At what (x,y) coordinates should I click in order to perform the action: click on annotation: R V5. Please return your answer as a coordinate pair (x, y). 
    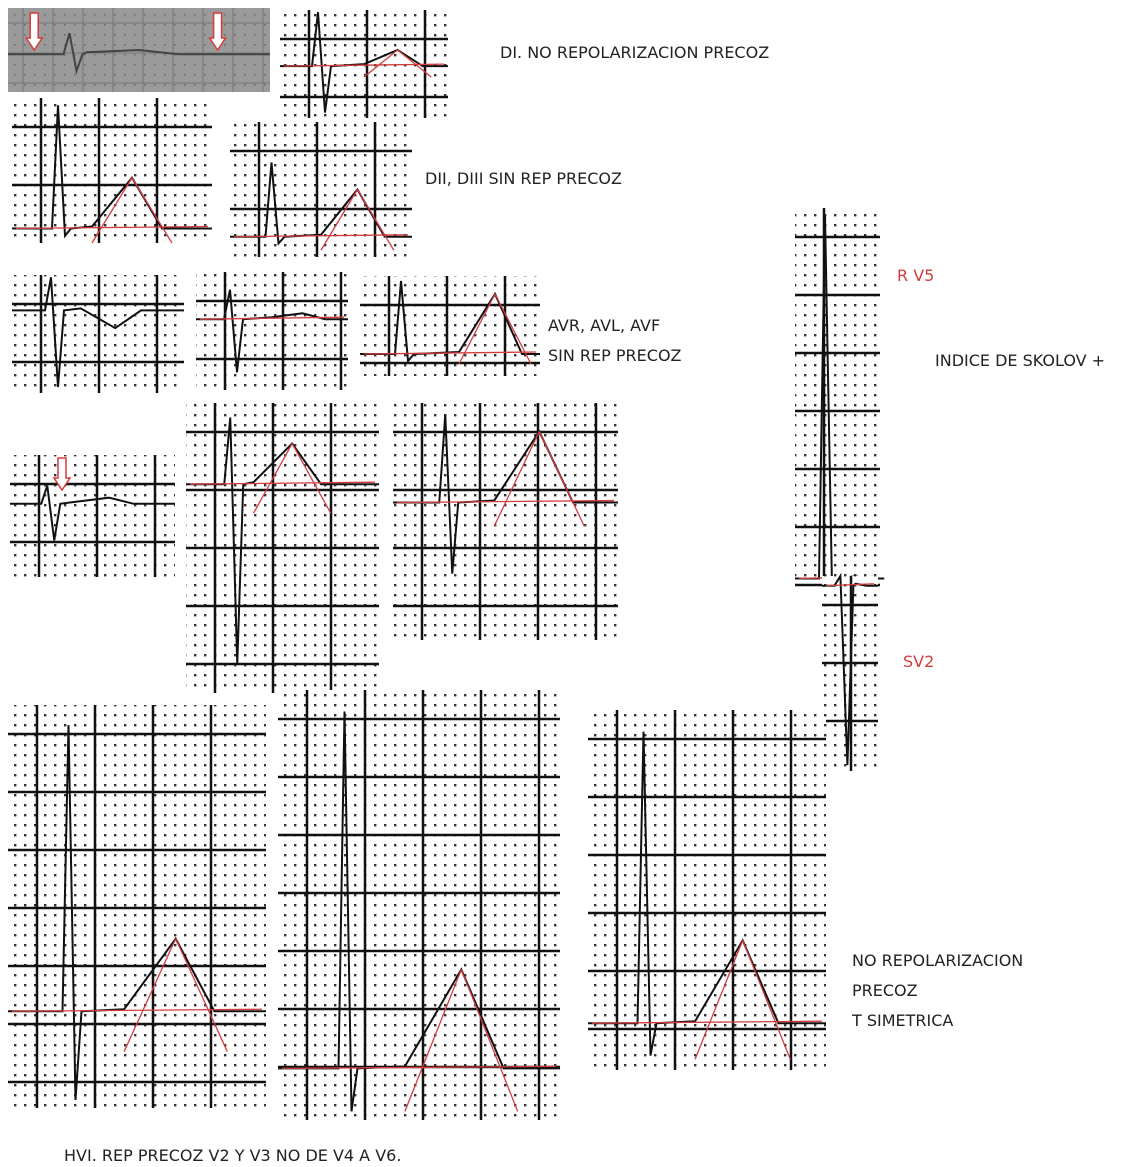
    Looking at the image, I should click on (915, 275).